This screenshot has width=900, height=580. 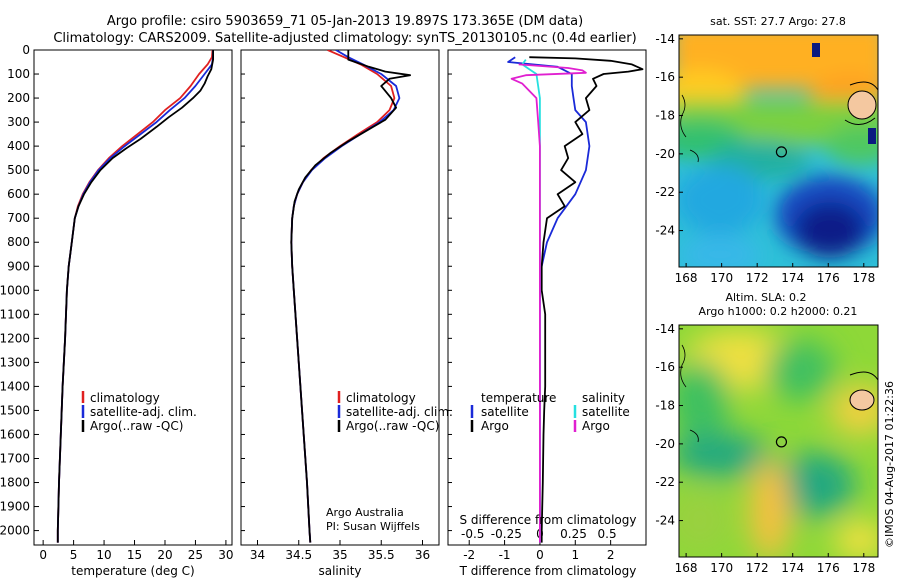 What do you see at coordinates (531, 301) in the screenshot?
I see `series-line-s-satellite` at bounding box center [531, 301].